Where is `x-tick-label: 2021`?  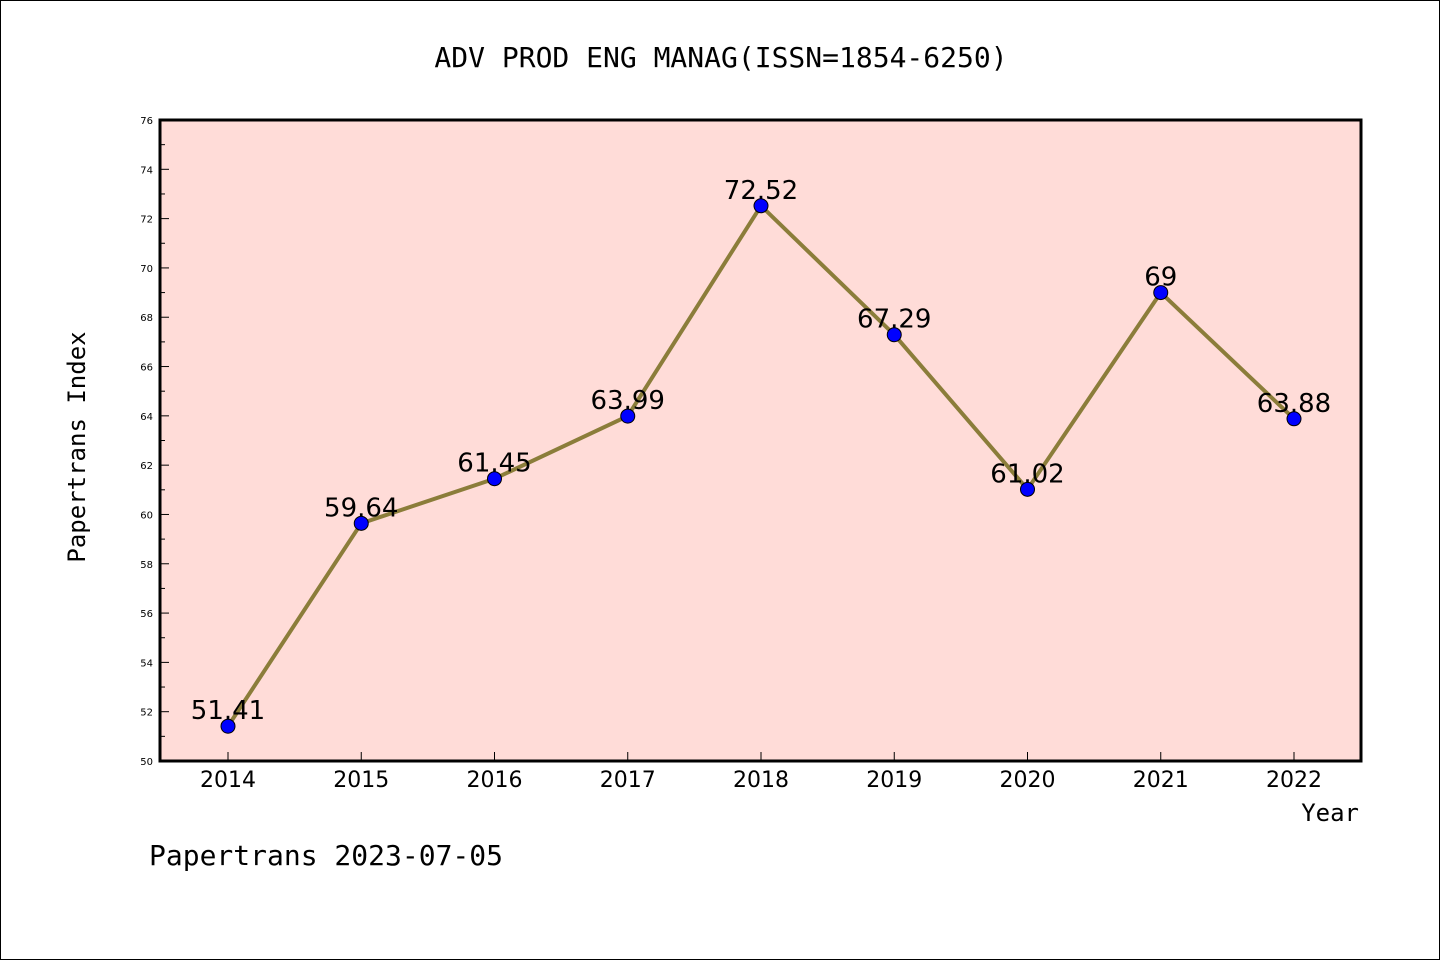
x-tick-label: 2021 is located at coordinates (1161, 780).